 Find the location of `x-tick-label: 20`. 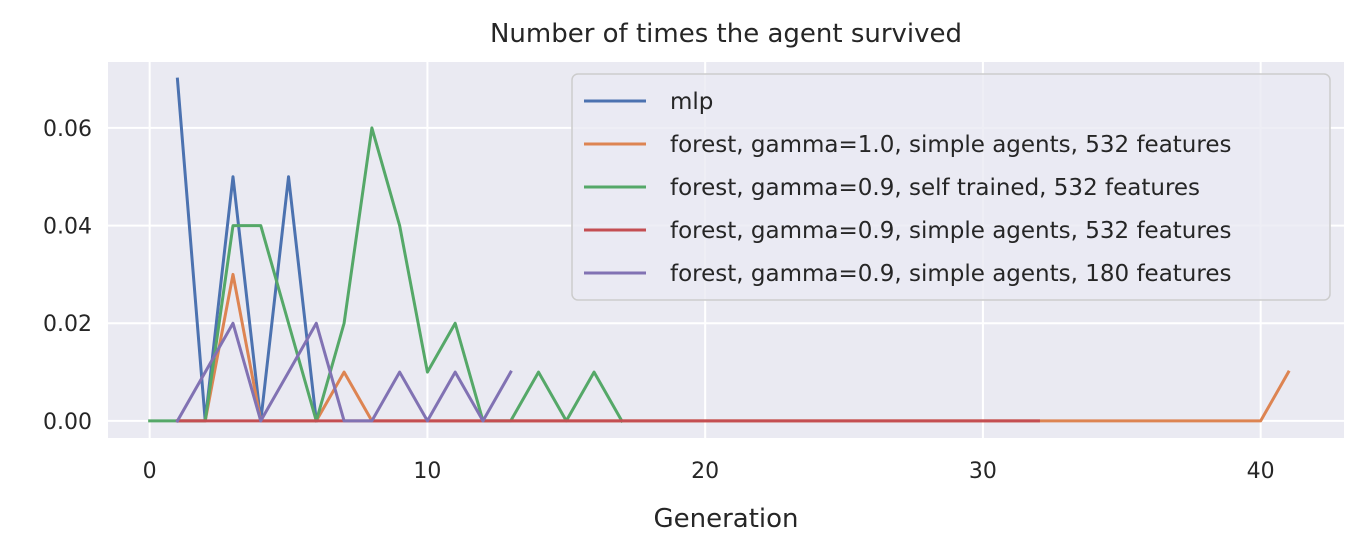

x-tick-label: 20 is located at coordinates (705, 471).